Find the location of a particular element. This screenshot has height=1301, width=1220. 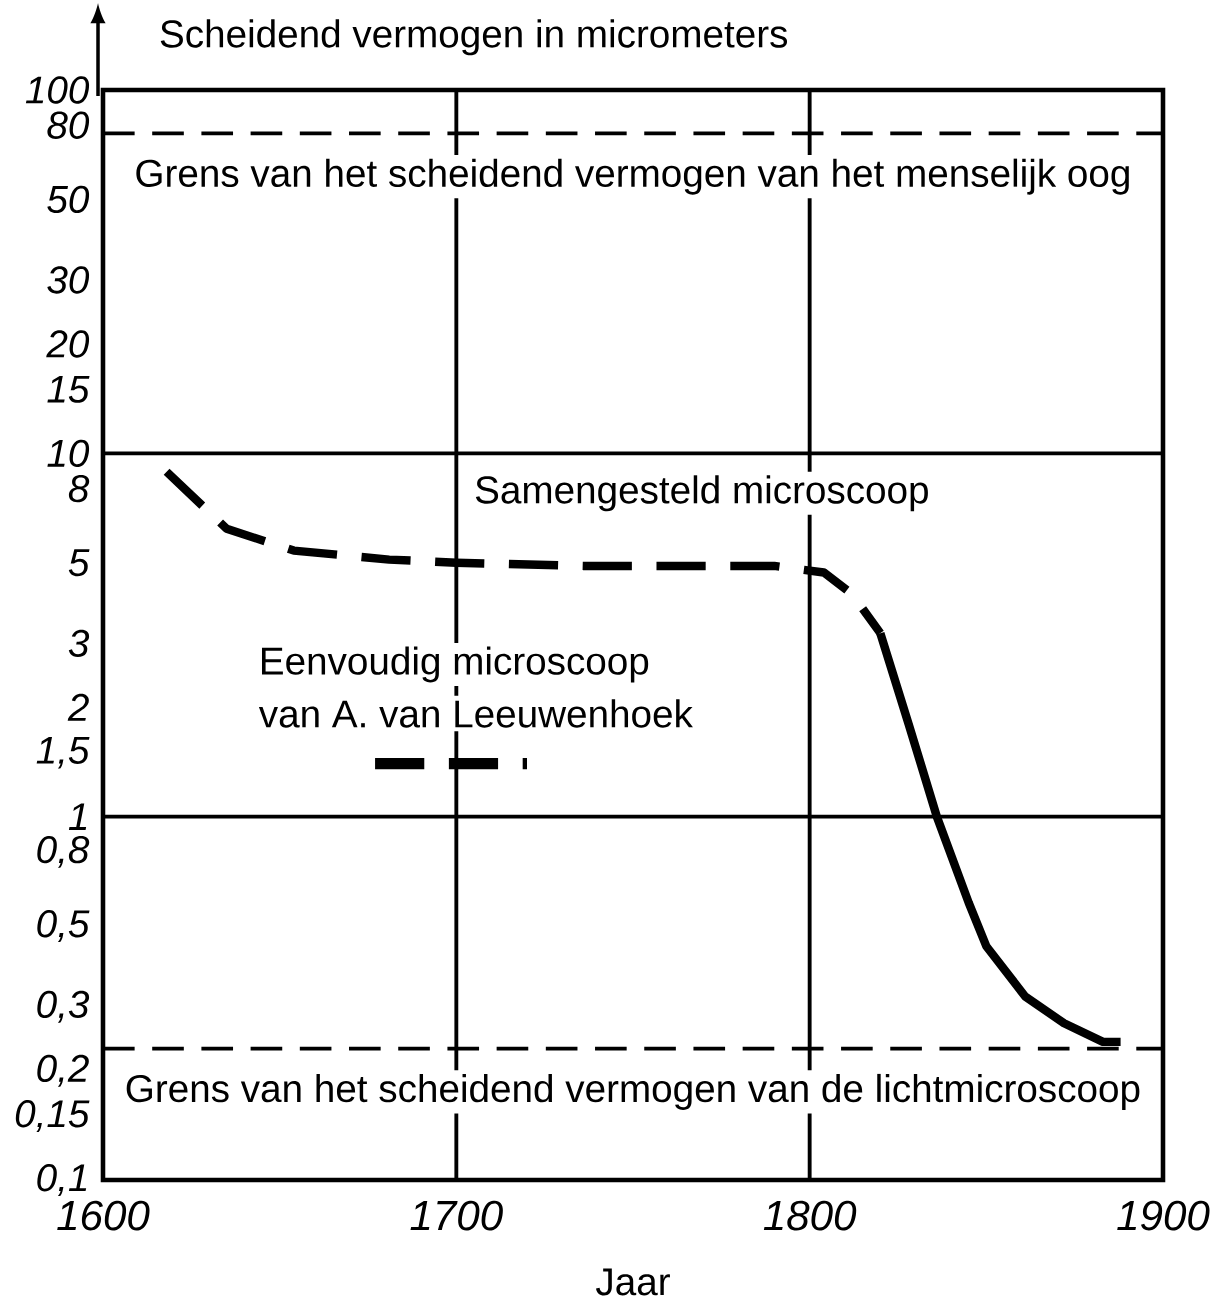

y-tick-label: 0,3 is located at coordinates (63, 1006).